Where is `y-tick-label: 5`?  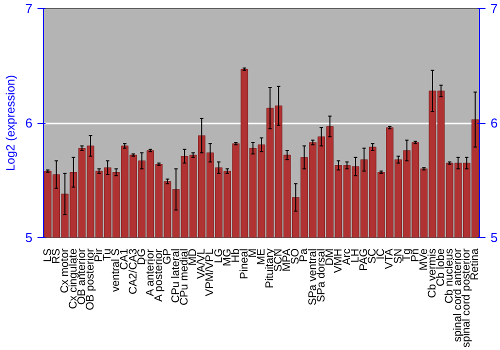 y-tick-label: 5 is located at coordinates (29, 237).